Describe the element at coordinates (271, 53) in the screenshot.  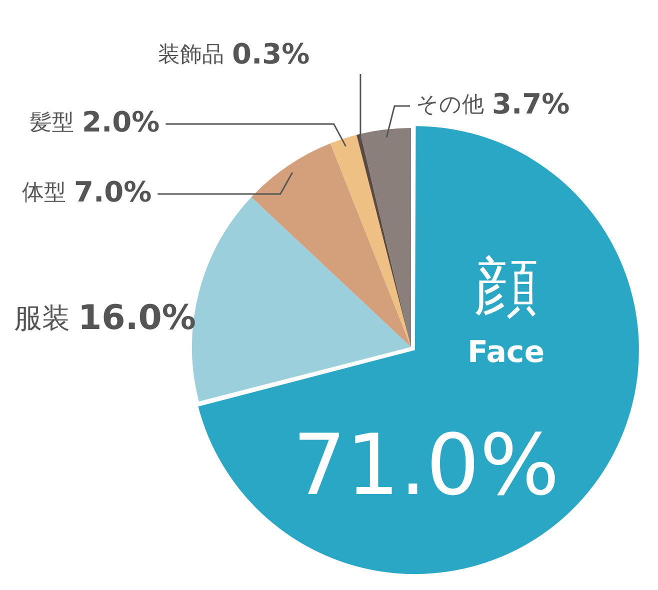
I see `data-label: 0.3%` at that location.